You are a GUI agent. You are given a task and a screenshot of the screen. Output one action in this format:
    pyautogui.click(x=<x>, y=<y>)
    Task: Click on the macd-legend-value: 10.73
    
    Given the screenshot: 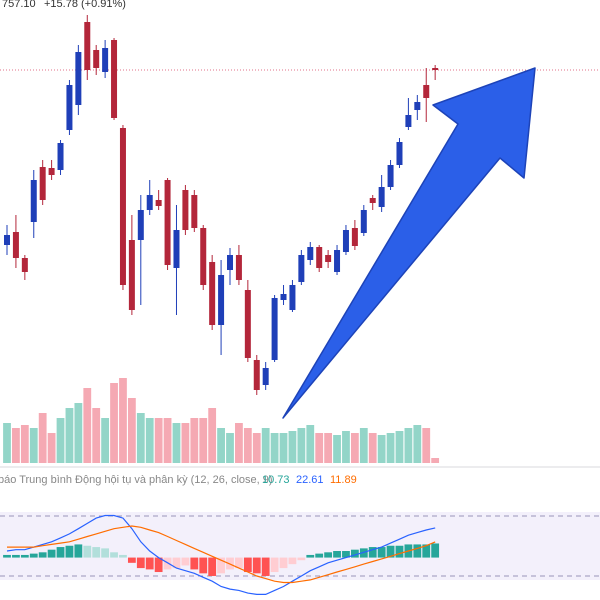 What is the action you would take?
    pyautogui.click(x=276, y=480)
    